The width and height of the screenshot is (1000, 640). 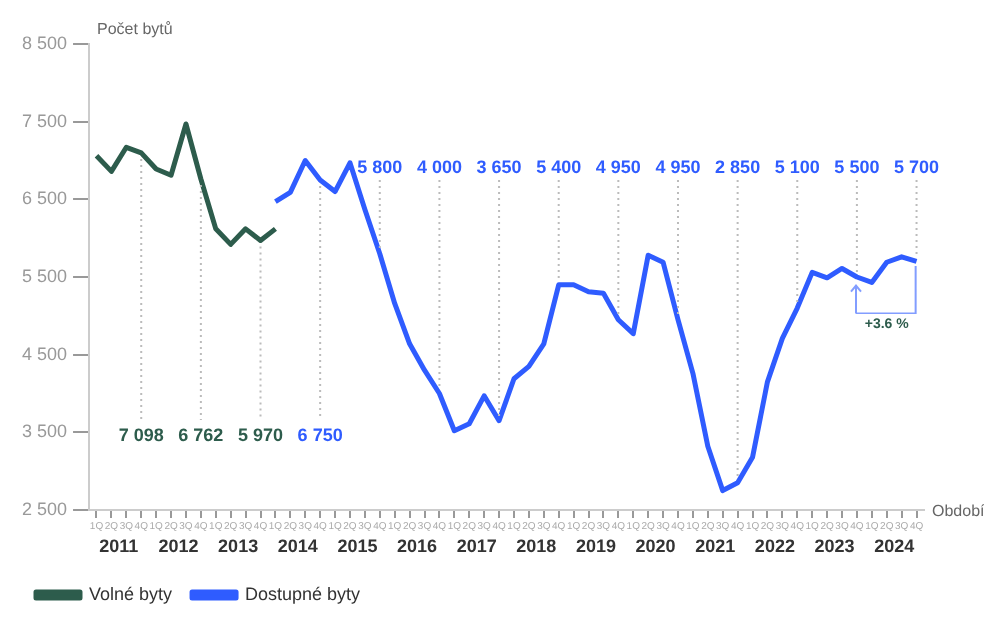 What do you see at coordinates (476, 545) in the screenshot?
I see `text: 2017` at bounding box center [476, 545].